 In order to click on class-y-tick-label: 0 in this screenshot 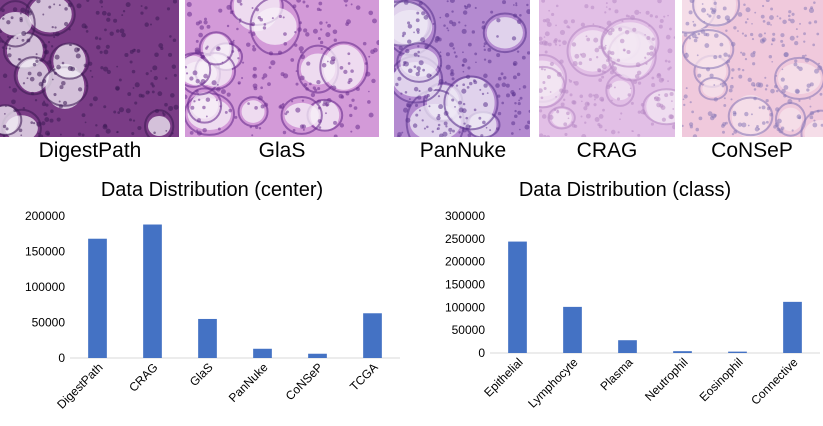, I will do `click(481, 353)`.